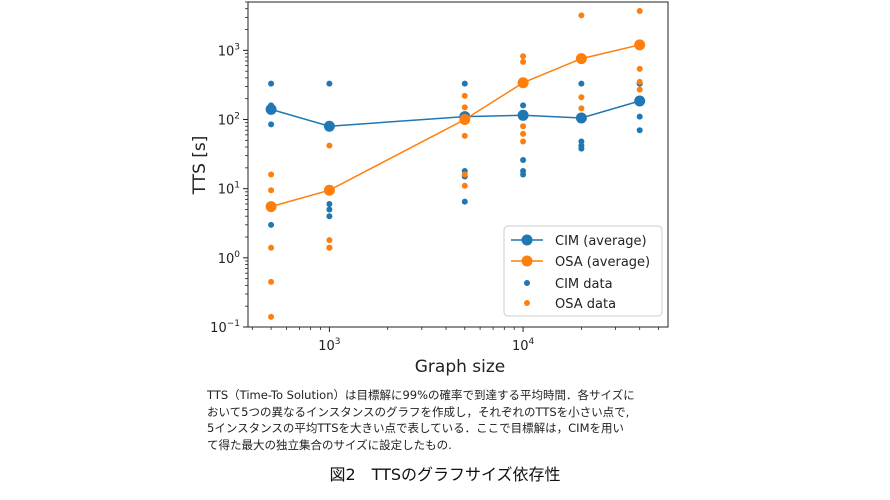 This screenshot has height=500, width=890. What do you see at coordinates (585, 304) in the screenshot?
I see `legend-osa-data-label: OSA data` at bounding box center [585, 304].